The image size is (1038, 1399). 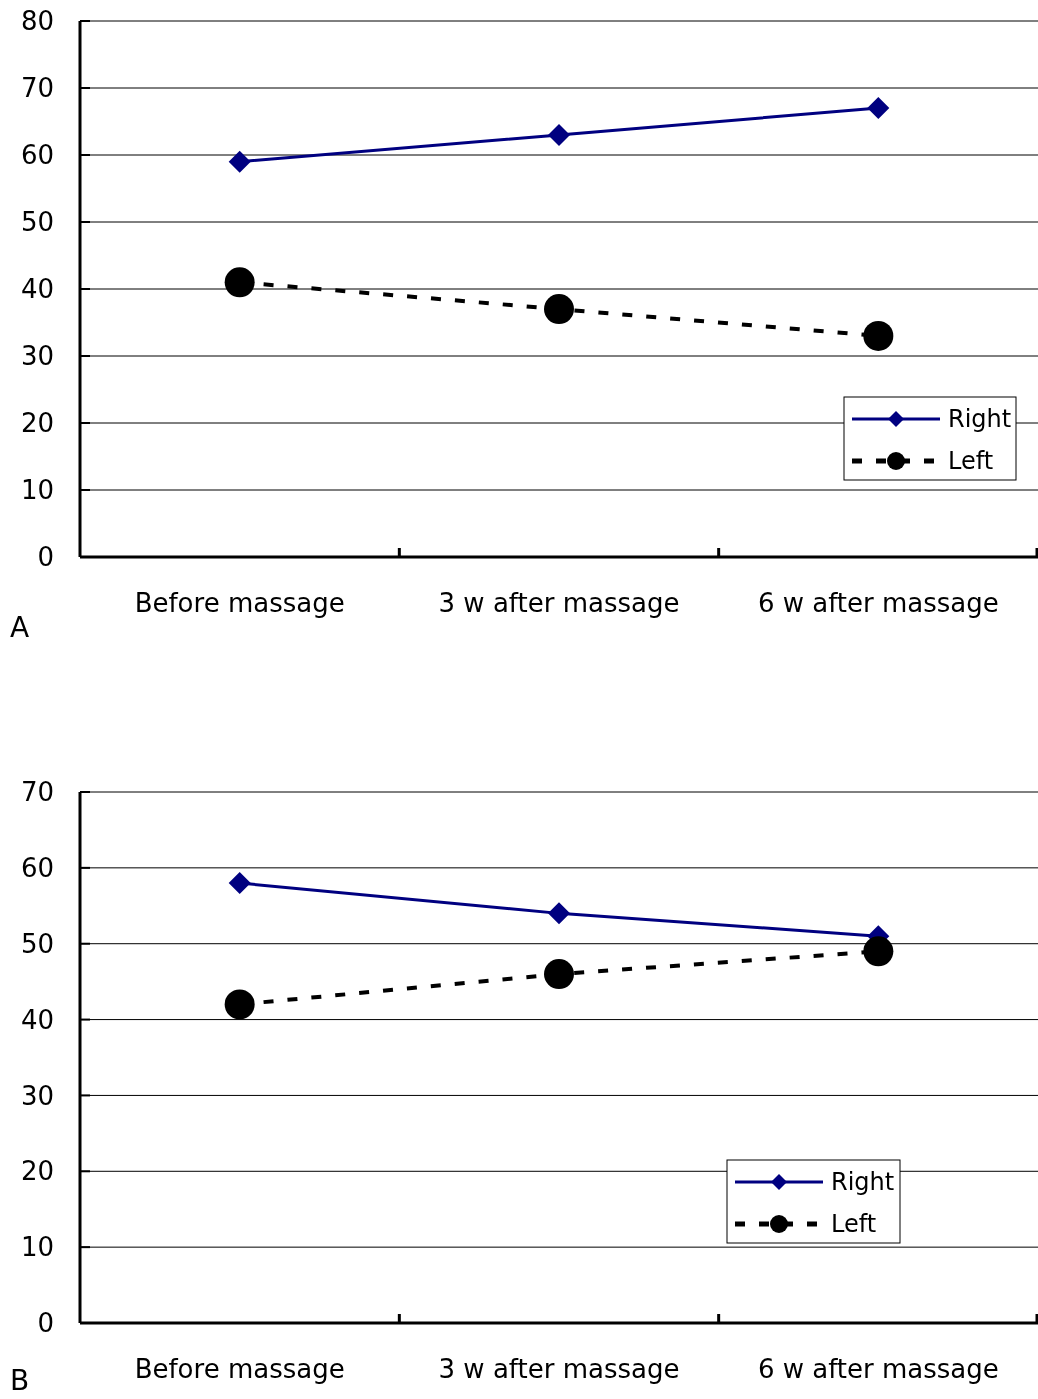 What do you see at coordinates (37, 21) in the screenshot?
I see `y-tick-label: 80` at bounding box center [37, 21].